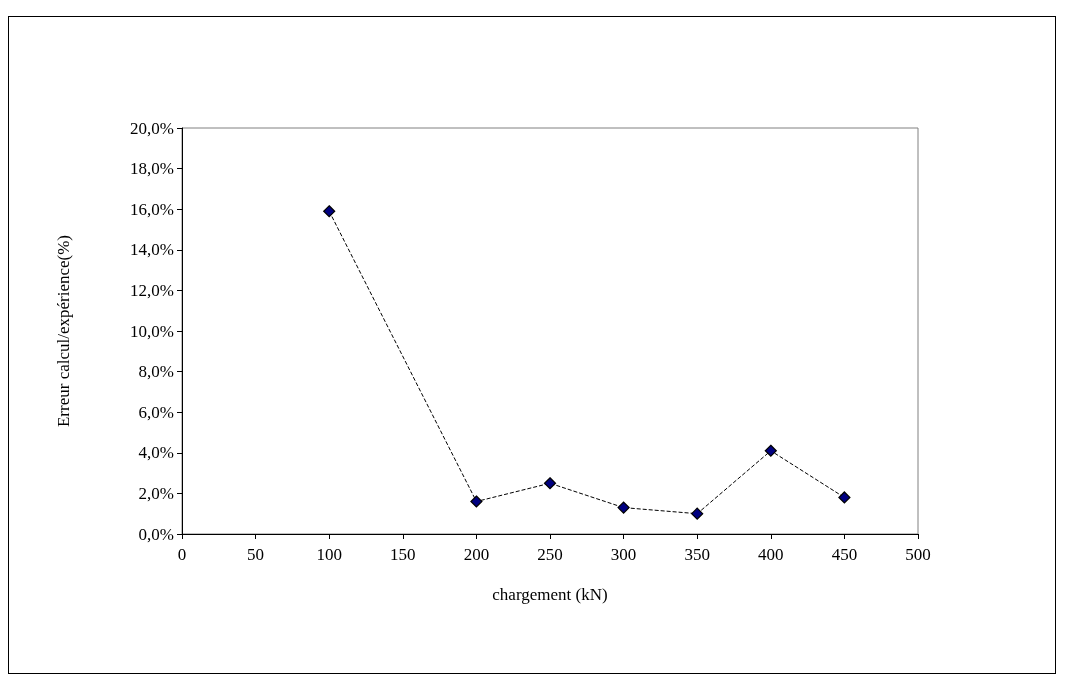 Image resolution: width=1066 pixels, height=680 pixels. What do you see at coordinates (152, 250) in the screenshot?
I see `y-tick-label: 14,0%` at bounding box center [152, 250].